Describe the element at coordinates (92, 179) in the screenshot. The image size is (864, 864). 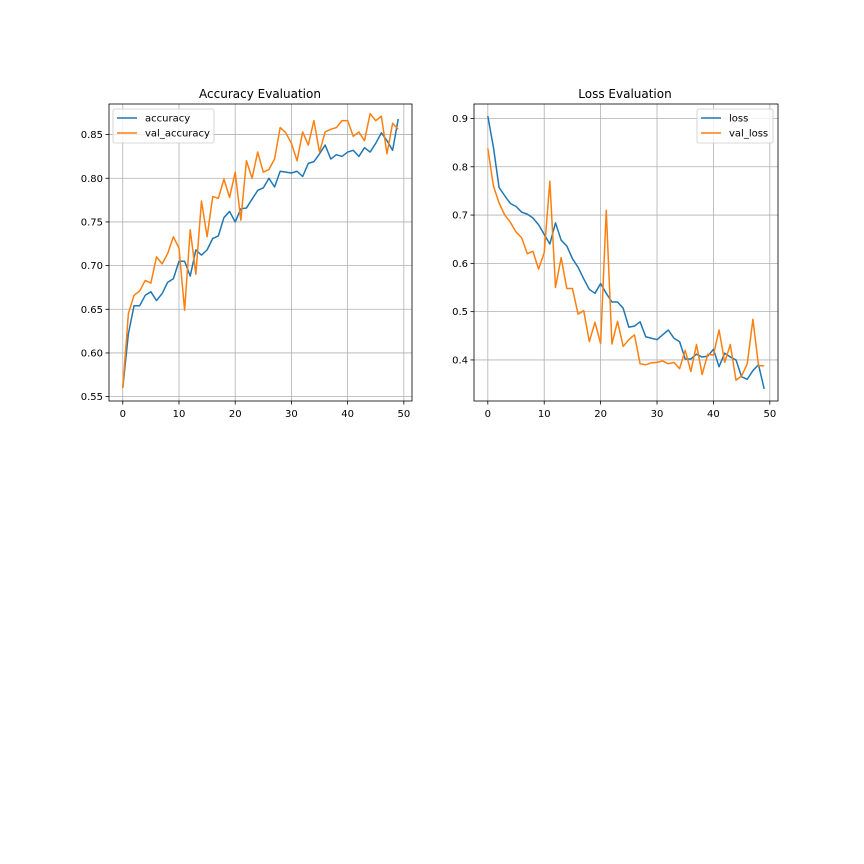
I see `y-tick-label: 0.80` at that location.